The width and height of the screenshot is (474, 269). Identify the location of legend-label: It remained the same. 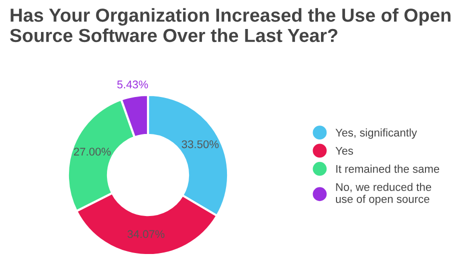
(388, 168).